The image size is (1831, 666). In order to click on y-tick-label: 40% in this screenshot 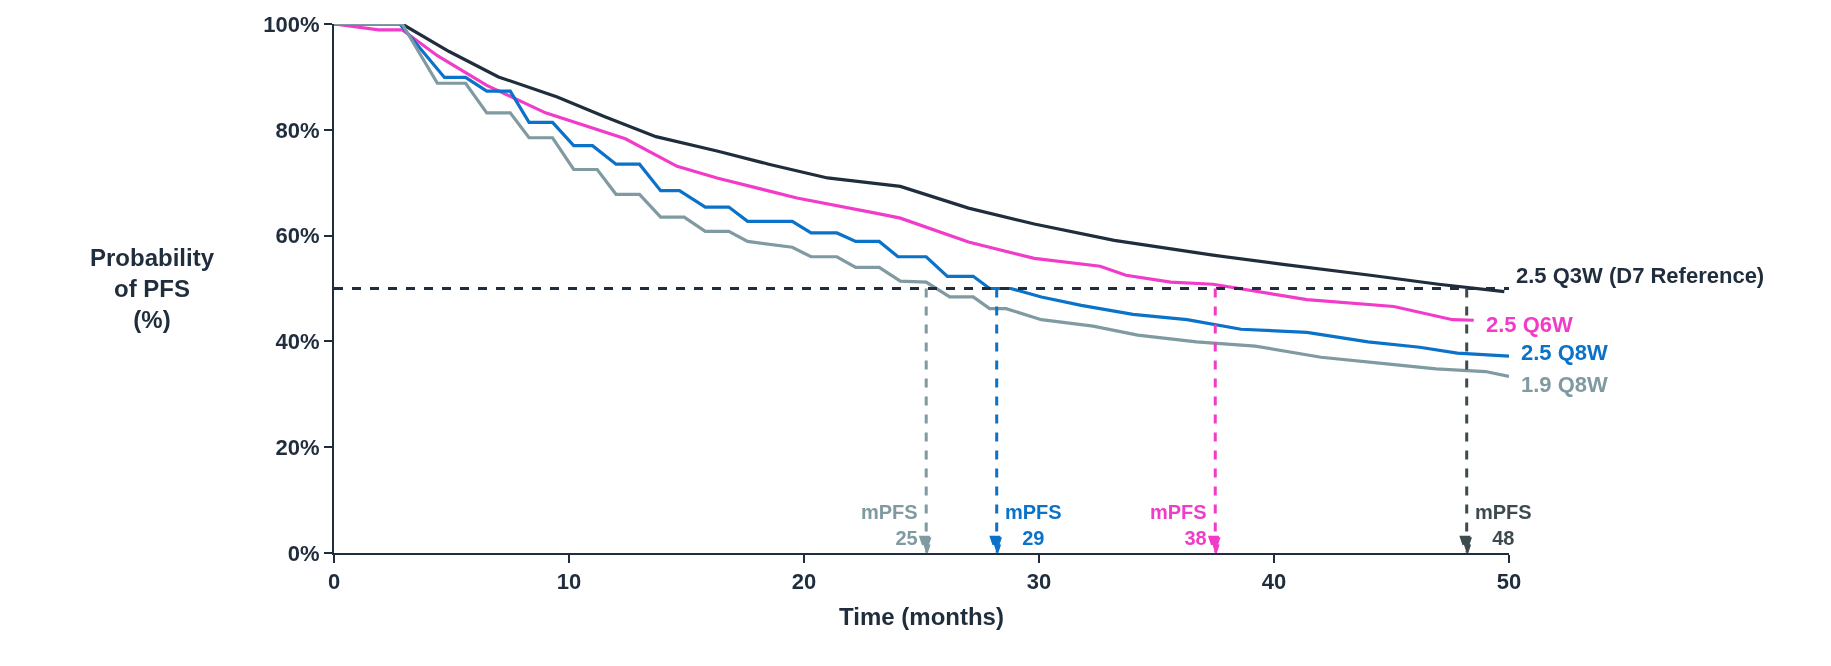, I will do `click(297, 342)`.